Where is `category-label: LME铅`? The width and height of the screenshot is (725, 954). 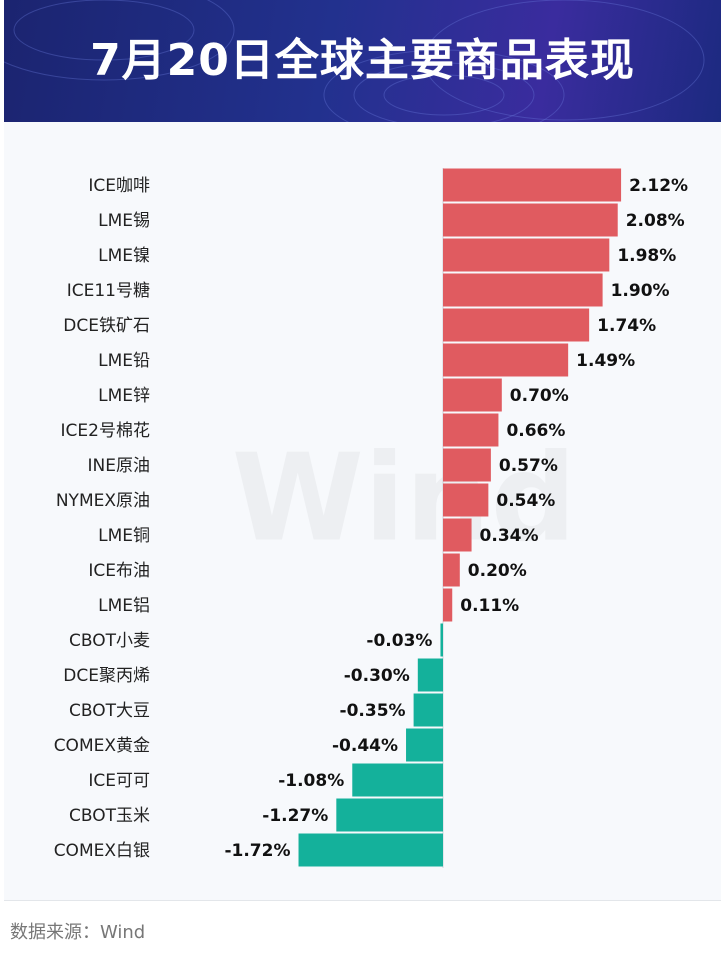
category-label: LME铅 is located at coordinates (124, 361).